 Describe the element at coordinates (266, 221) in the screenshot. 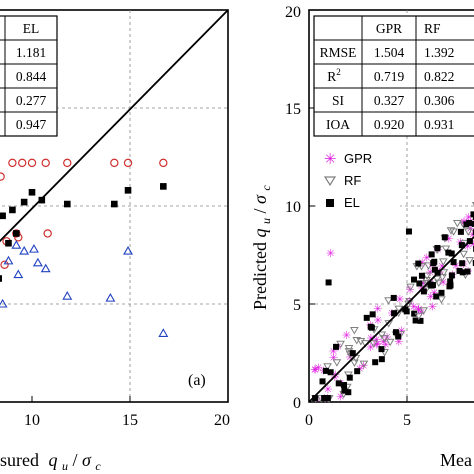

I see `right-ylabel-u: u` at that location.